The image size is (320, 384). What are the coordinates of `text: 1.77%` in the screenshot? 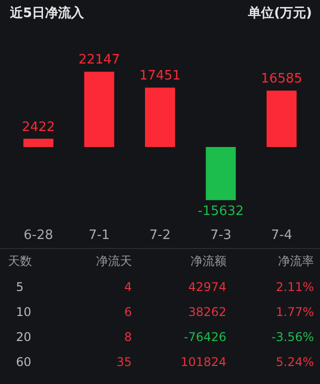 It's located at (295, 311).